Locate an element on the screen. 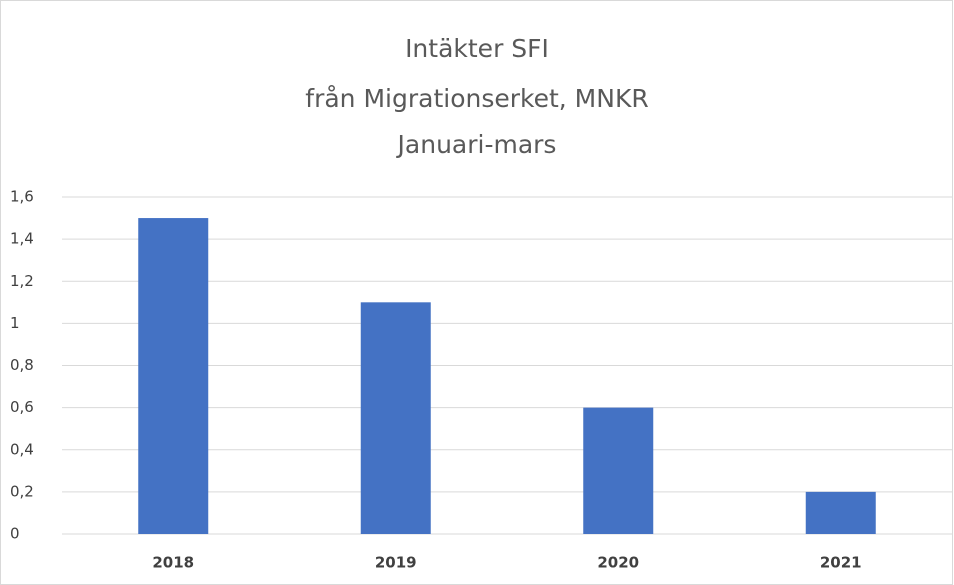 The width and height of the screenshot is (954, 585). y-tick-label: 0,6 is located at coordinates (22, 407).